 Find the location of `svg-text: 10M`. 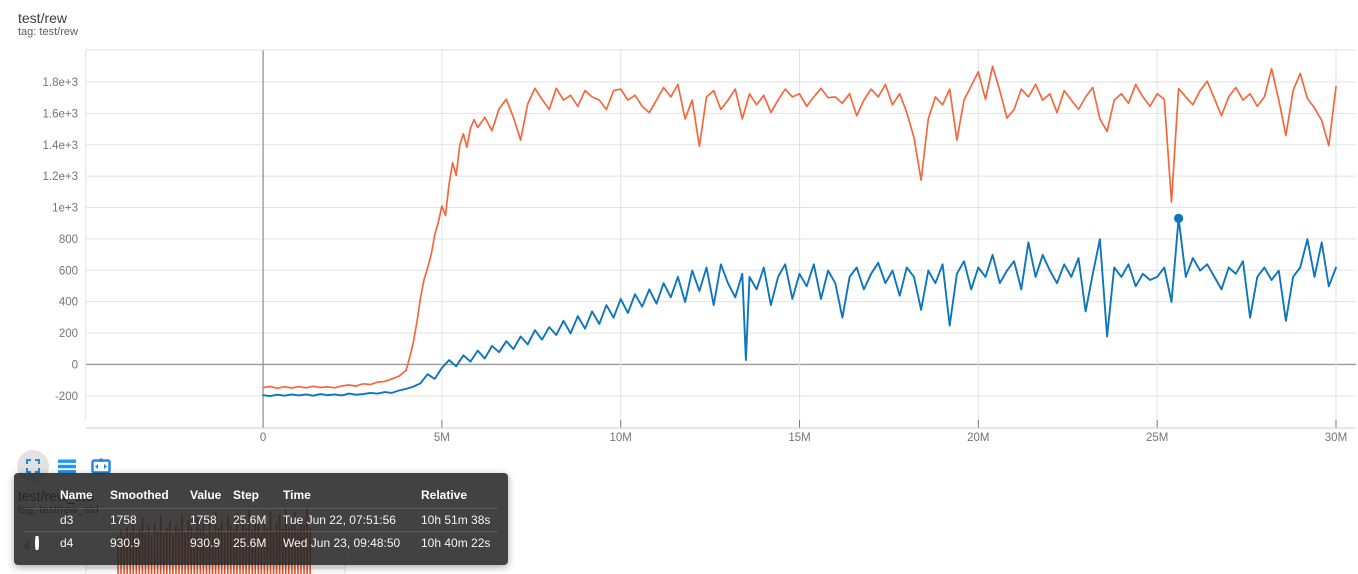

svg-text: 10M is located at coordinates (621, 438).